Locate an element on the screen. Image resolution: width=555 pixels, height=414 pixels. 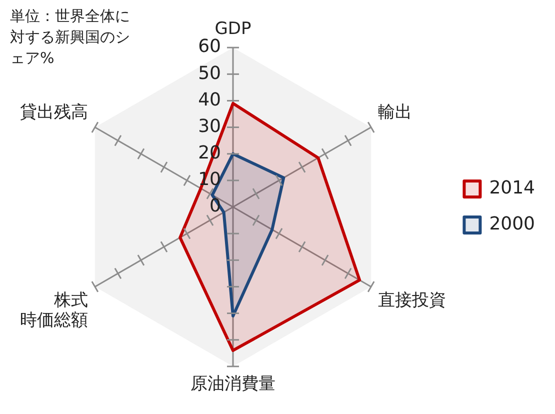
spoke-label: 貸出残高 is located at coordinates (54, 112).